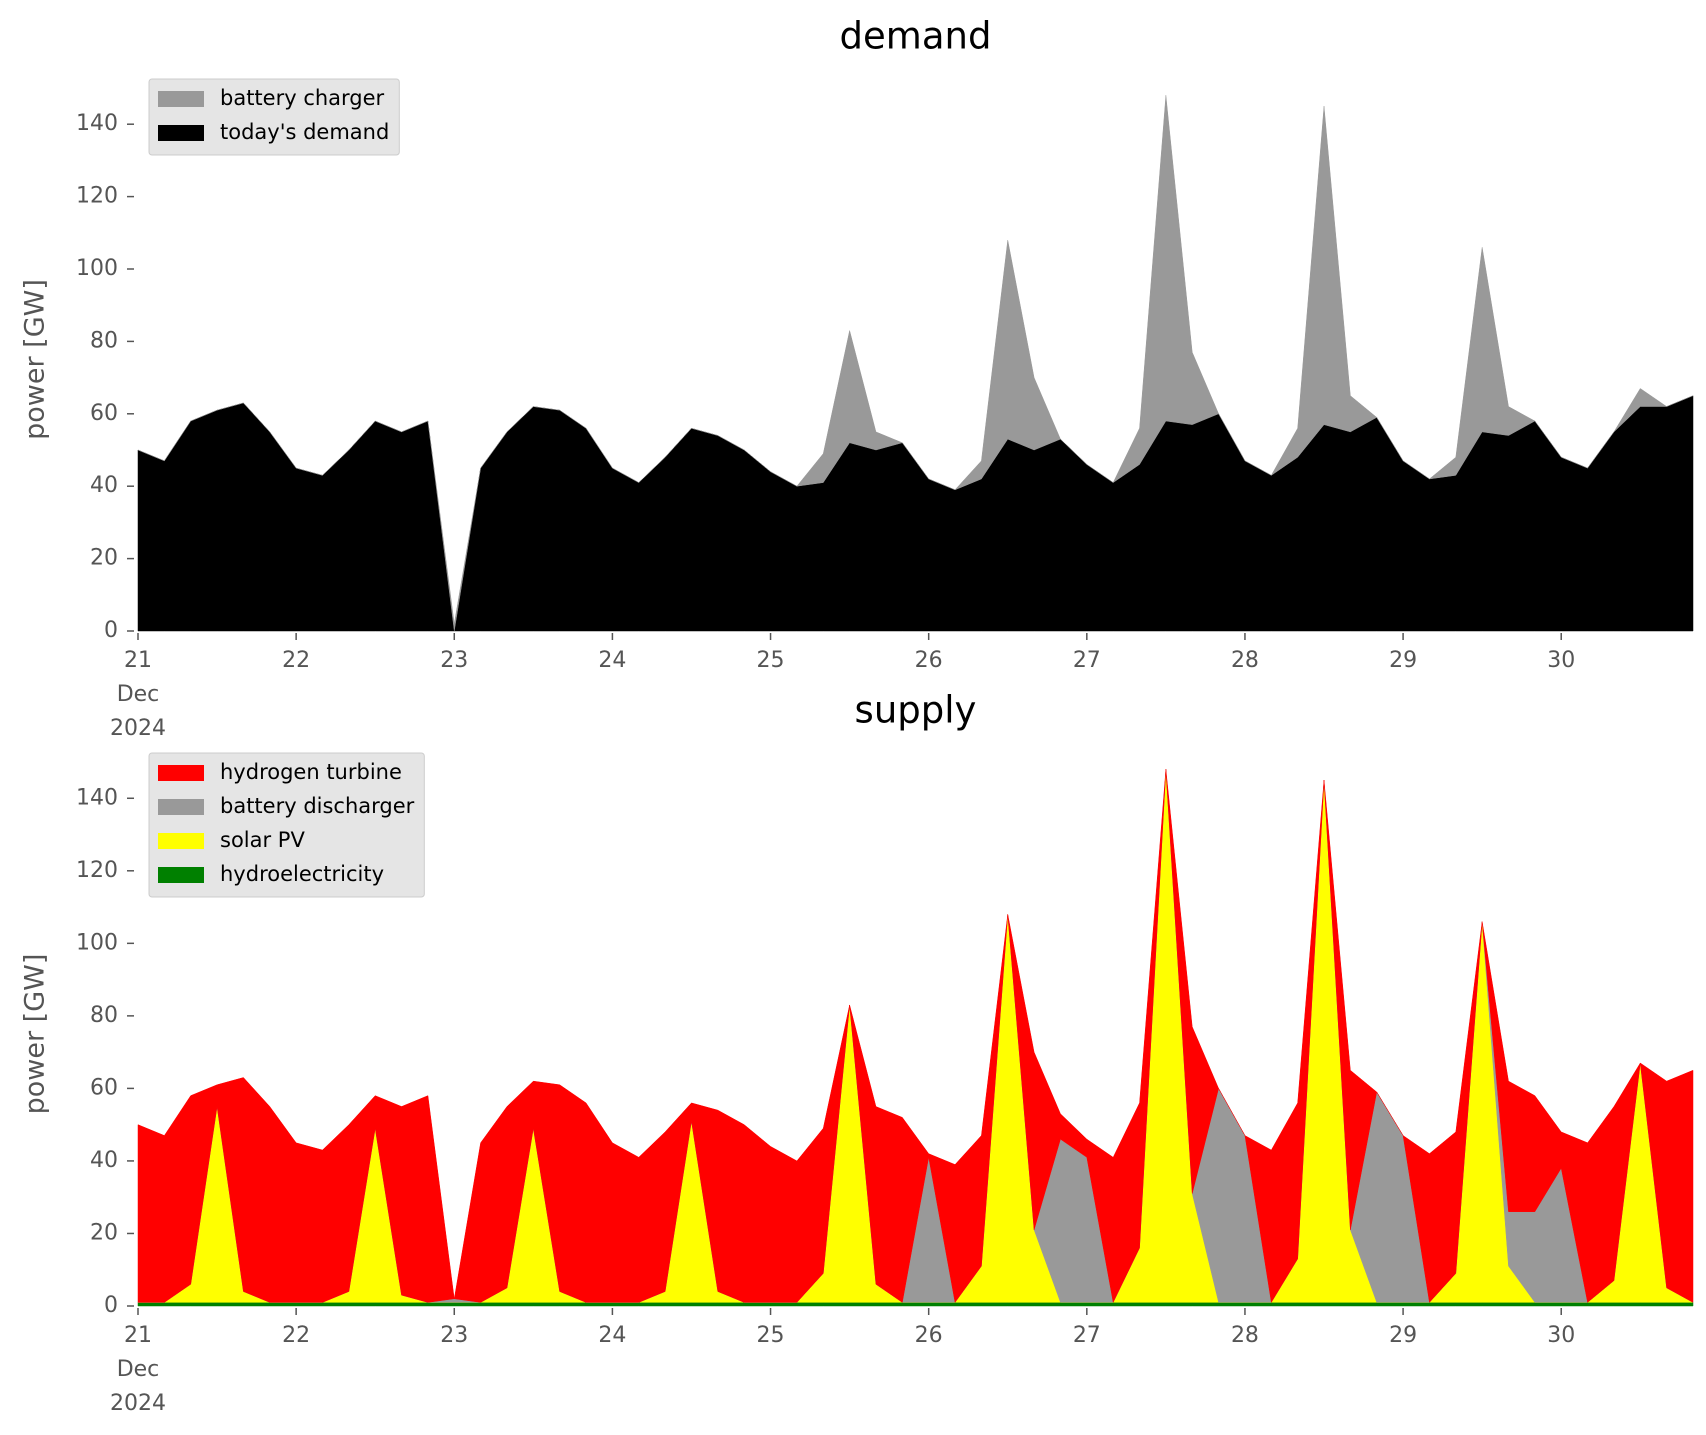 Image resolution: width=1706 pixels, height=1435 pixels. I want to click on chart-title: supply, so click(916, 710).